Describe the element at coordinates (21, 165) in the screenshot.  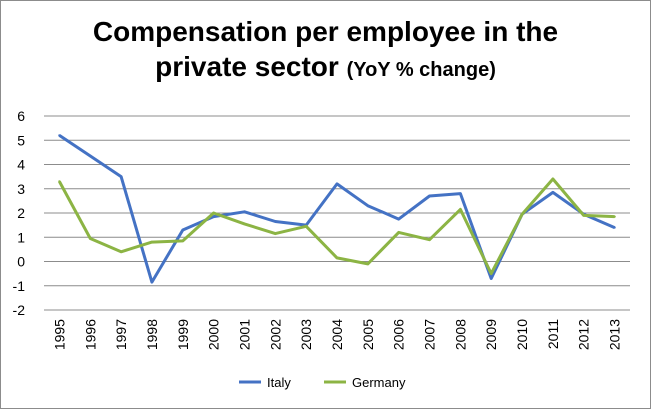
I see `y-tick-label: 4` at that location.